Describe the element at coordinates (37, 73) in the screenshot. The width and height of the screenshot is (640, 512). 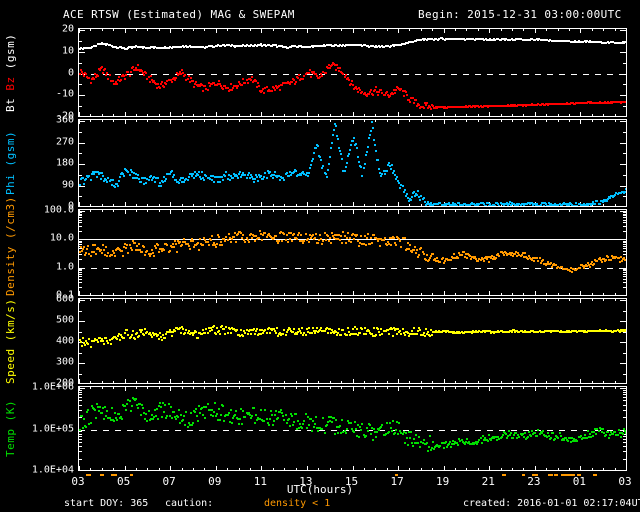
I see `y-axis-labels-bt-bz: 20 10 0 -10 -20` at that location.